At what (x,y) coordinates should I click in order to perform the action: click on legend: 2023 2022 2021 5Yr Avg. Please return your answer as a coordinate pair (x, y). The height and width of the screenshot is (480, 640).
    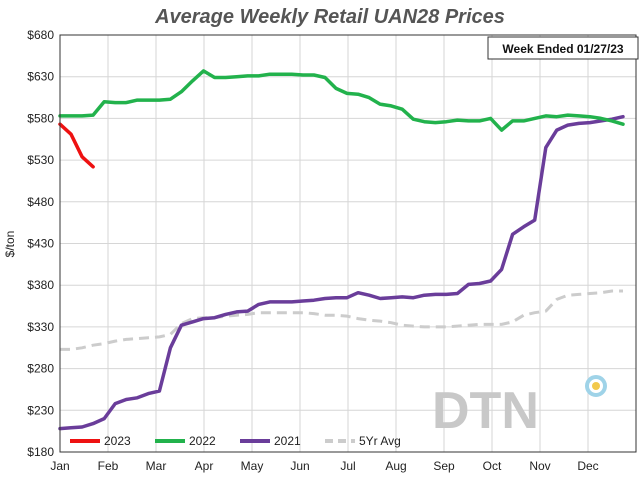
    Looking at the image, I should click on (235, 441).